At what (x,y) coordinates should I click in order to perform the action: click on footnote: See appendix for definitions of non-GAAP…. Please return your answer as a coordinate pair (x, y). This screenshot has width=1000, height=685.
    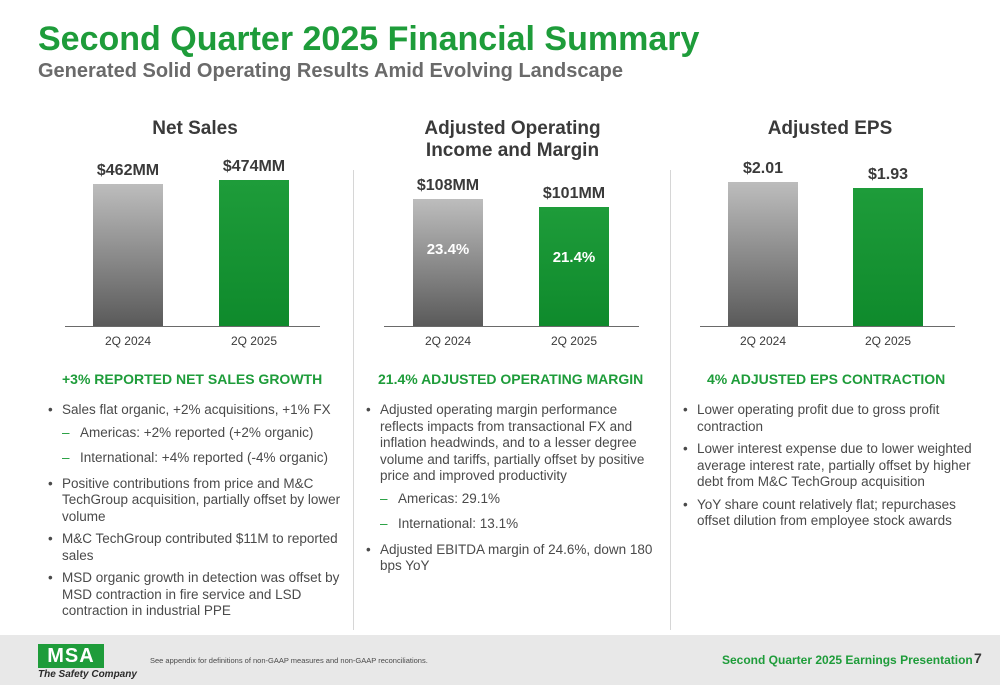
    Looking at the image, I should click on (289, 660).